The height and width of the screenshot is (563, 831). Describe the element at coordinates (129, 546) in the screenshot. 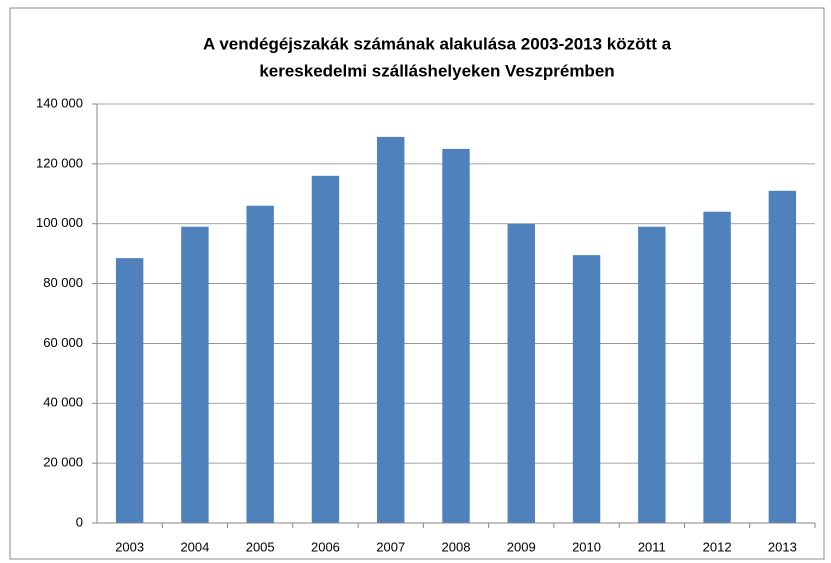

I see `x-tick-label: 2003` at that location.